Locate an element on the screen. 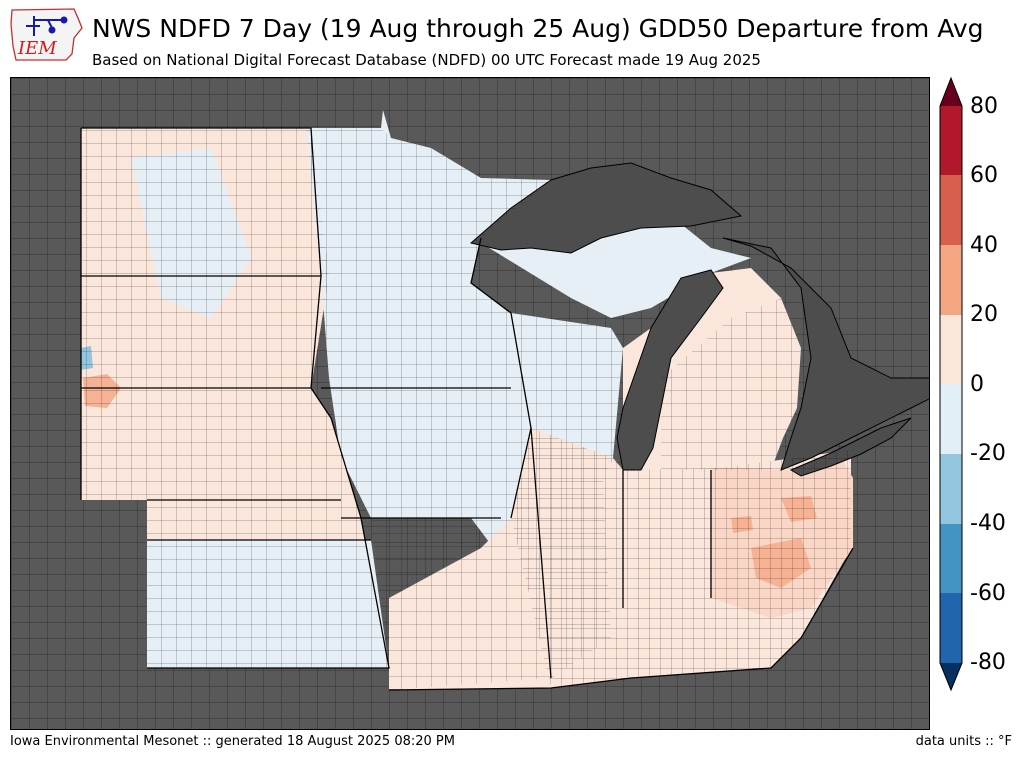  colorbar-bin-minus80-minus60 is located at coordinates (951, 628).